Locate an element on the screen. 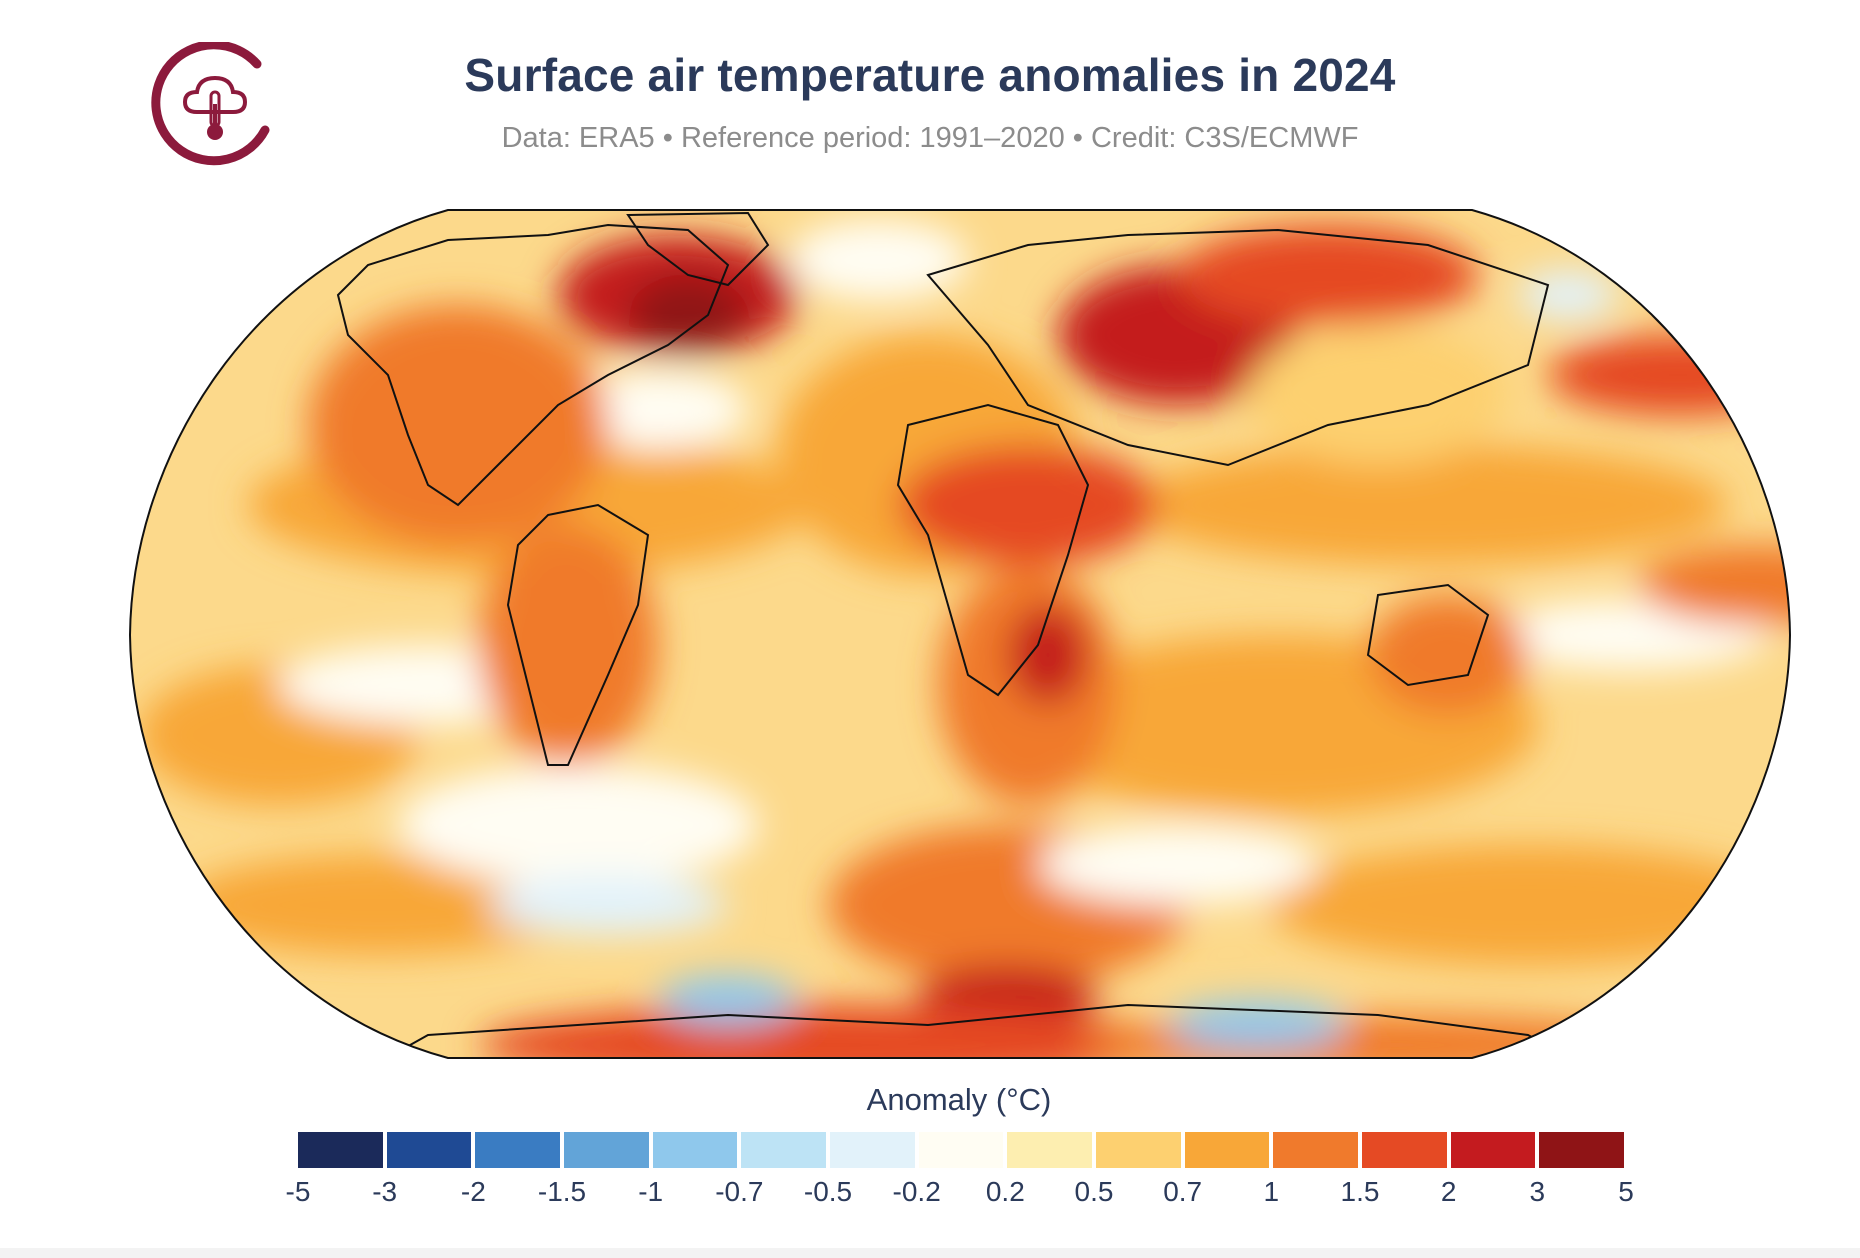  colorbar-tick-label: -0.5 is located at coordinates (828, 1191).